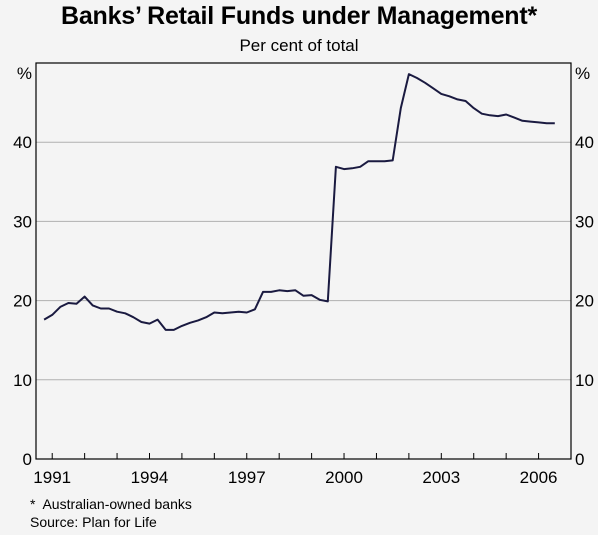 Image resolution: width=598 pixels, height=535 pixels. Describe the element at coordinates (582, 73) in the screenshot. I see `right-axis-unit: %` at that location.